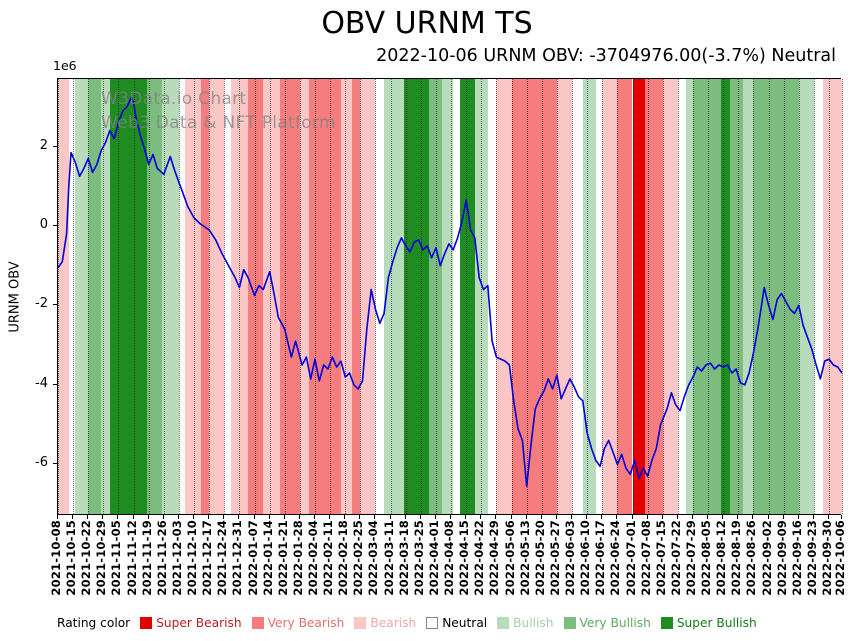  I want to click on watermark-line2: Web3 Data & NFT Platform, so click(218, 123).